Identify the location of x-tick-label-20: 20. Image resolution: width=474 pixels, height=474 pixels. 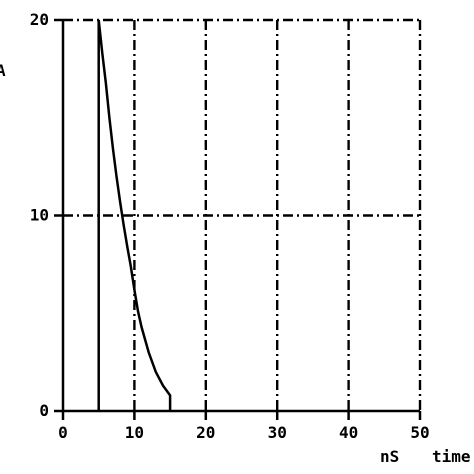
(205, 432).